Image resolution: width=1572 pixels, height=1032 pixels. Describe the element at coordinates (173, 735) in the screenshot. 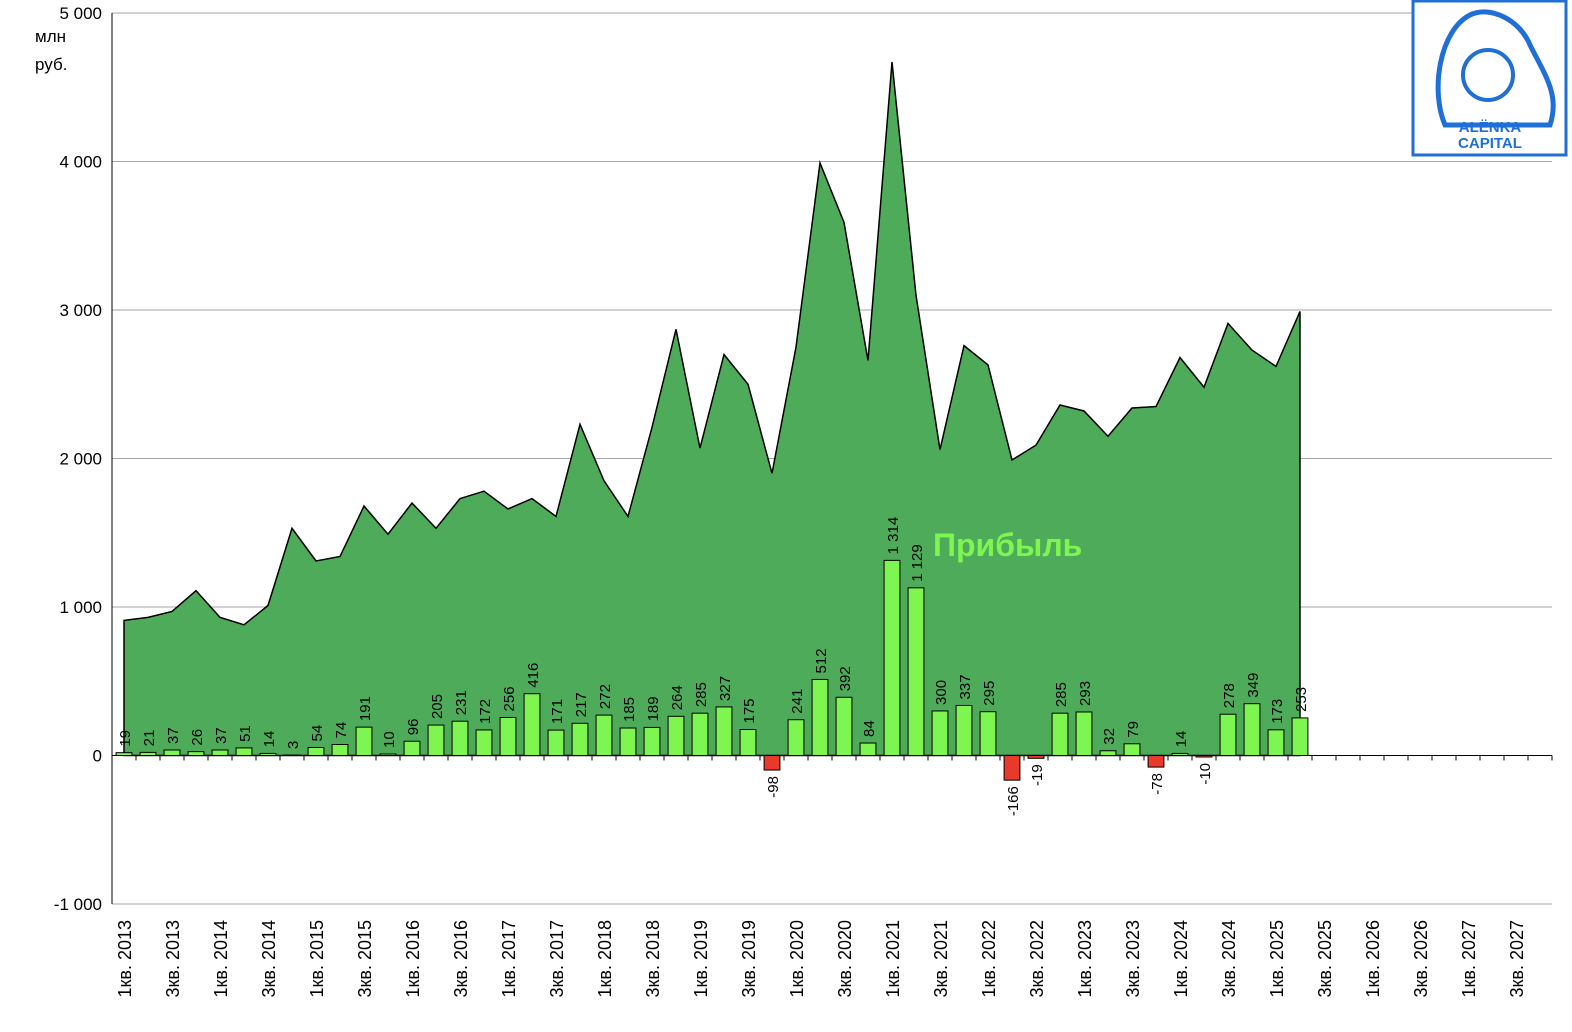

I see `data-label: 37` at that location.